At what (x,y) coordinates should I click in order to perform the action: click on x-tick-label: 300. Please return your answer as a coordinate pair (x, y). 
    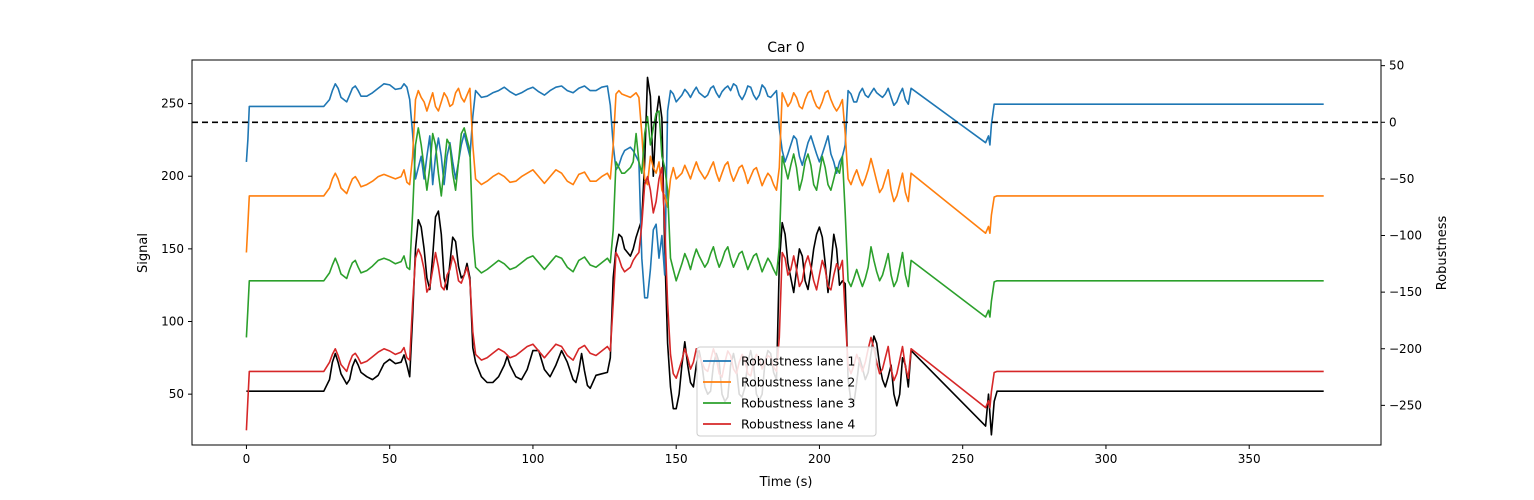
    Looking at the image, I should click on (1106, 459).